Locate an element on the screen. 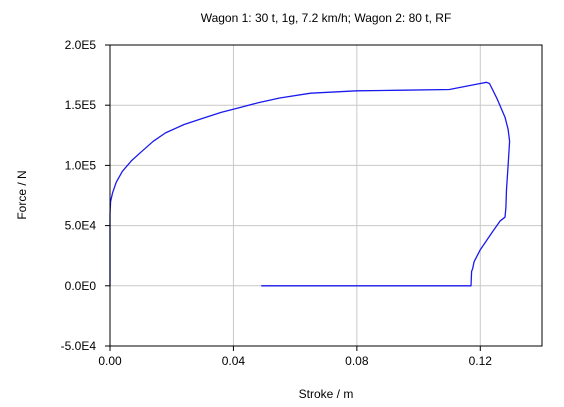  y-tick-label: -5.0E4 is located at coordinates (79, 346).